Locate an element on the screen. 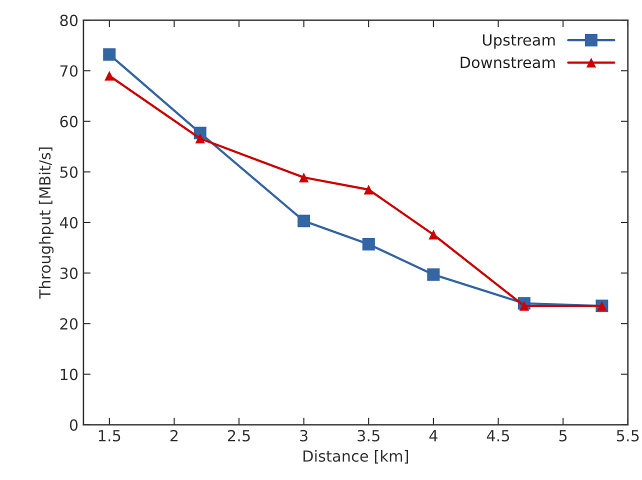  y-tick-label: 30 is located at coordinates (69, 274).